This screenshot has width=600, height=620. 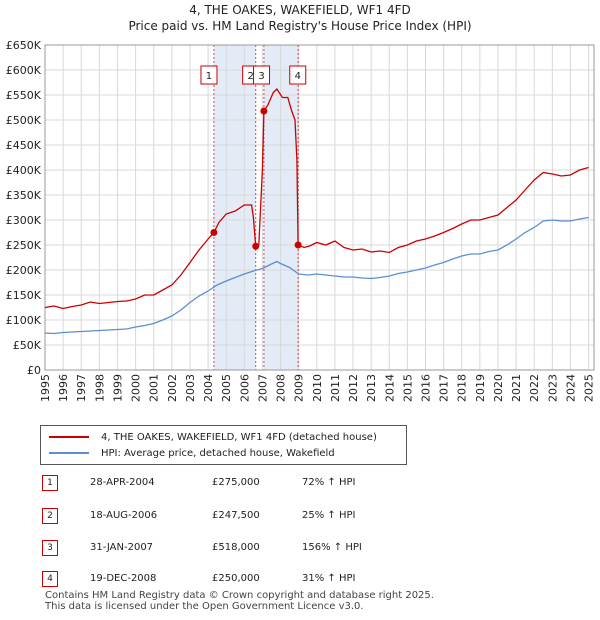 I want to click on y-tick-label: £500K, so click(x=24, y=120).